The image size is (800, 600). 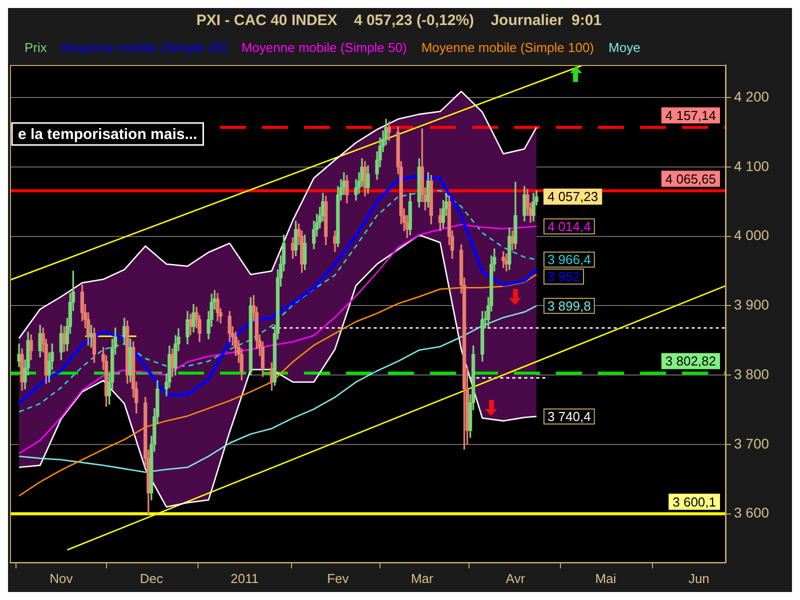 What do you see at coordinates (624, 48) in the screenshot?
I see `text: Moye` at bounding box center [624, 48].